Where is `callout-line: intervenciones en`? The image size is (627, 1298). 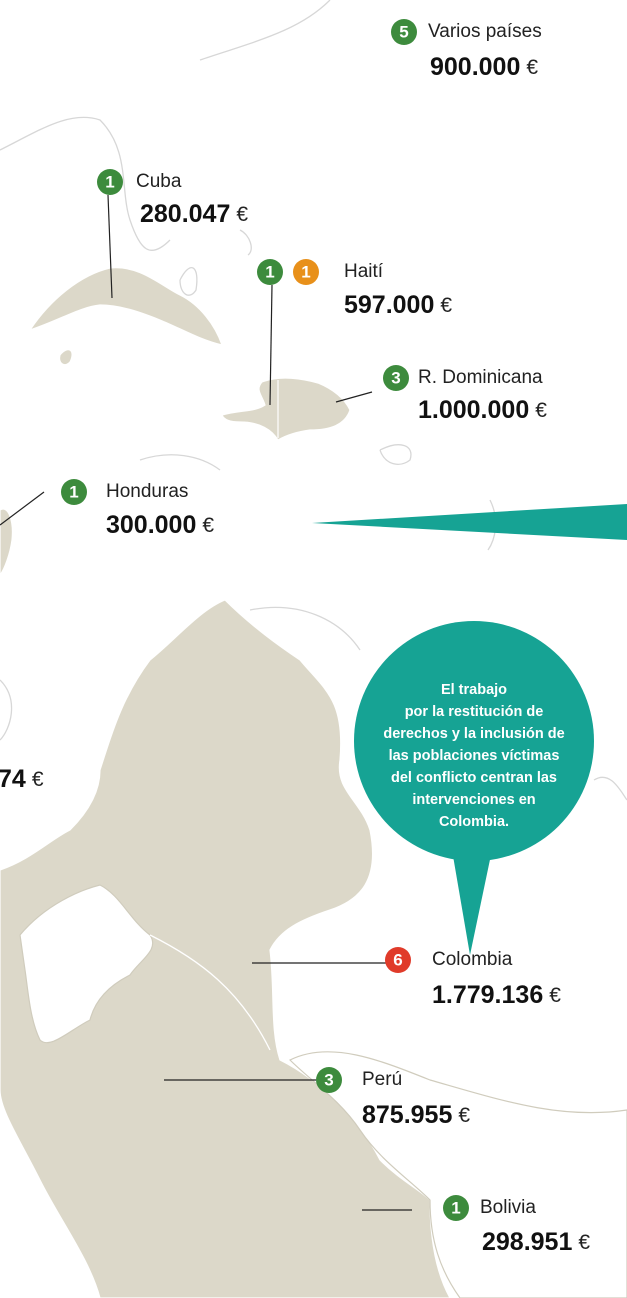
callout-line: intervenciones en is located at coordinates (473, 800).